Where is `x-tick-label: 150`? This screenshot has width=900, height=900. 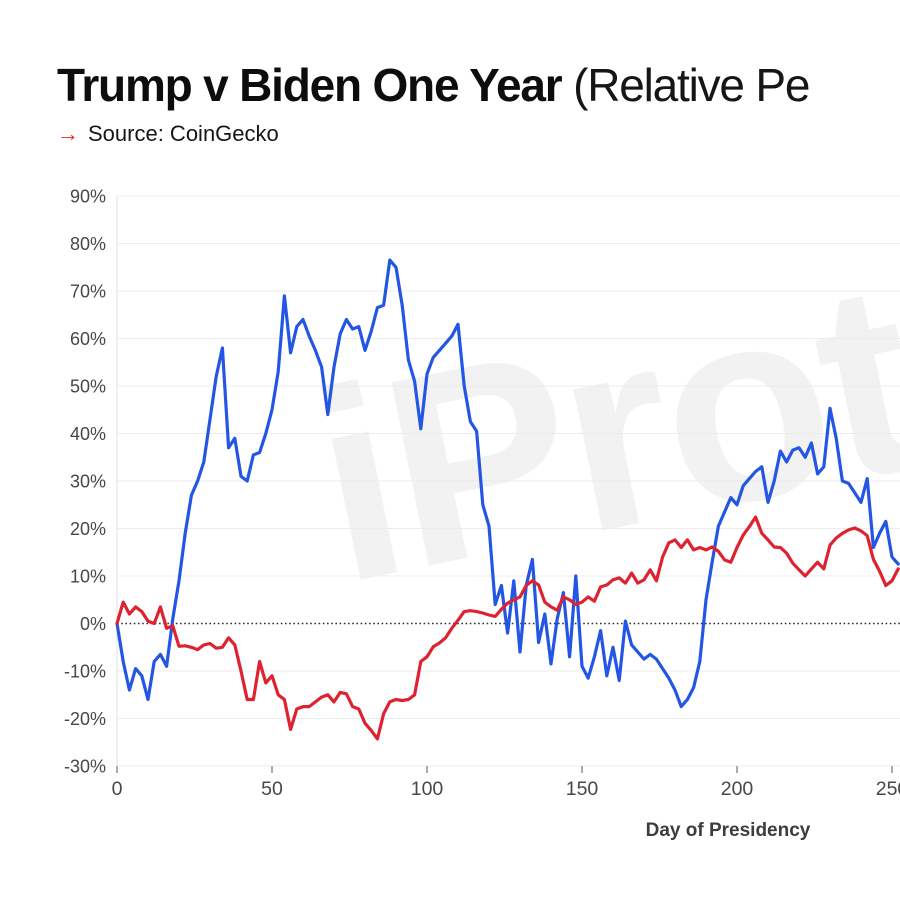 x-tick-label: 150 is located at coordinates (582, 789).